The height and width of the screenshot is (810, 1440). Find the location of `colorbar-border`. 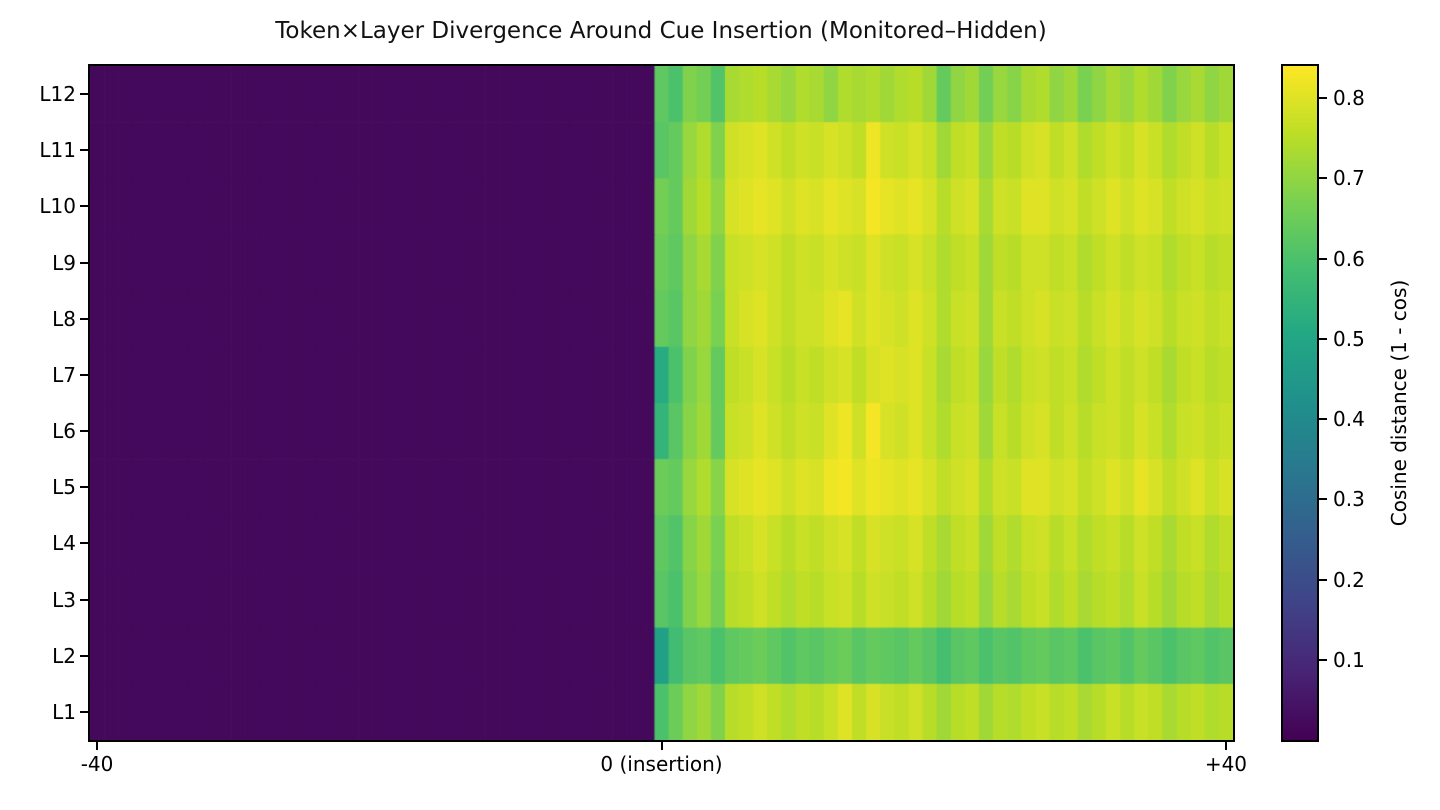

colorbar-border is located at coordinates (1300, 403).